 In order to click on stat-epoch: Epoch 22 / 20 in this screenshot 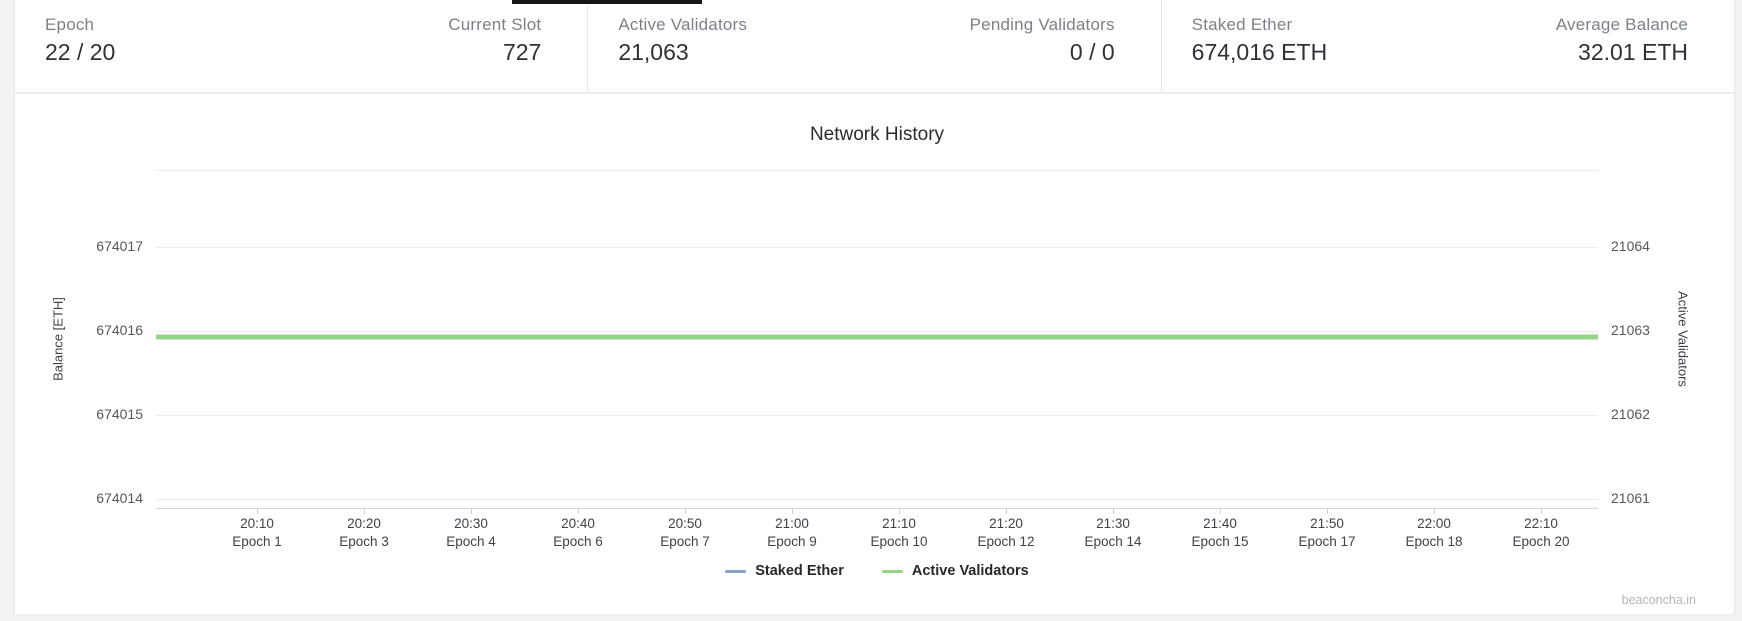, I will do `click(169, 53)`.